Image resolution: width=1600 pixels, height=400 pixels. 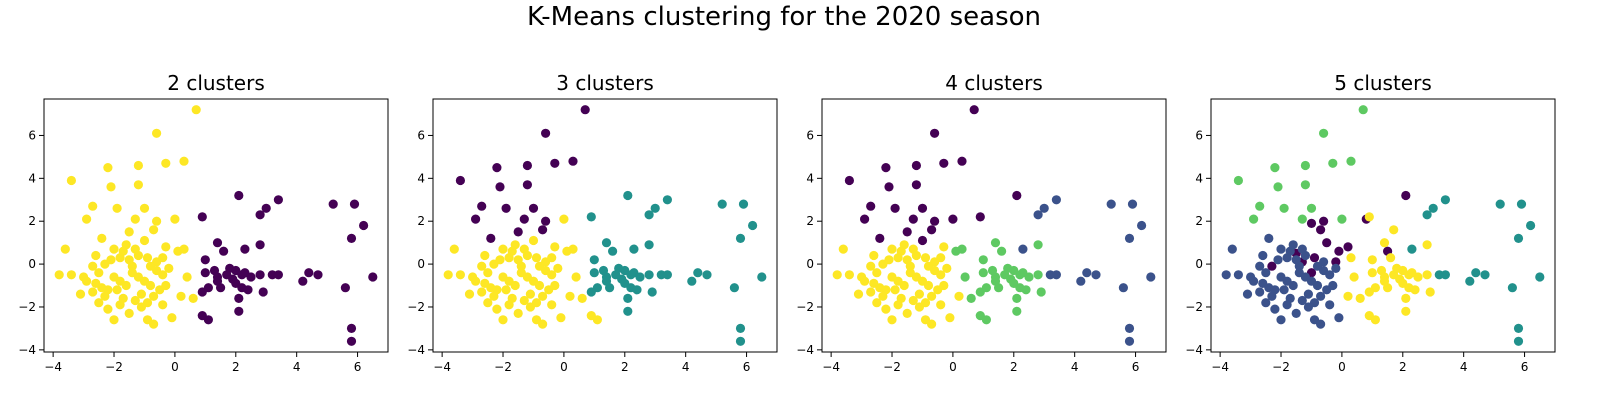 I want to click on subplot-title: 4 clusters, so click(x=994, y=83).